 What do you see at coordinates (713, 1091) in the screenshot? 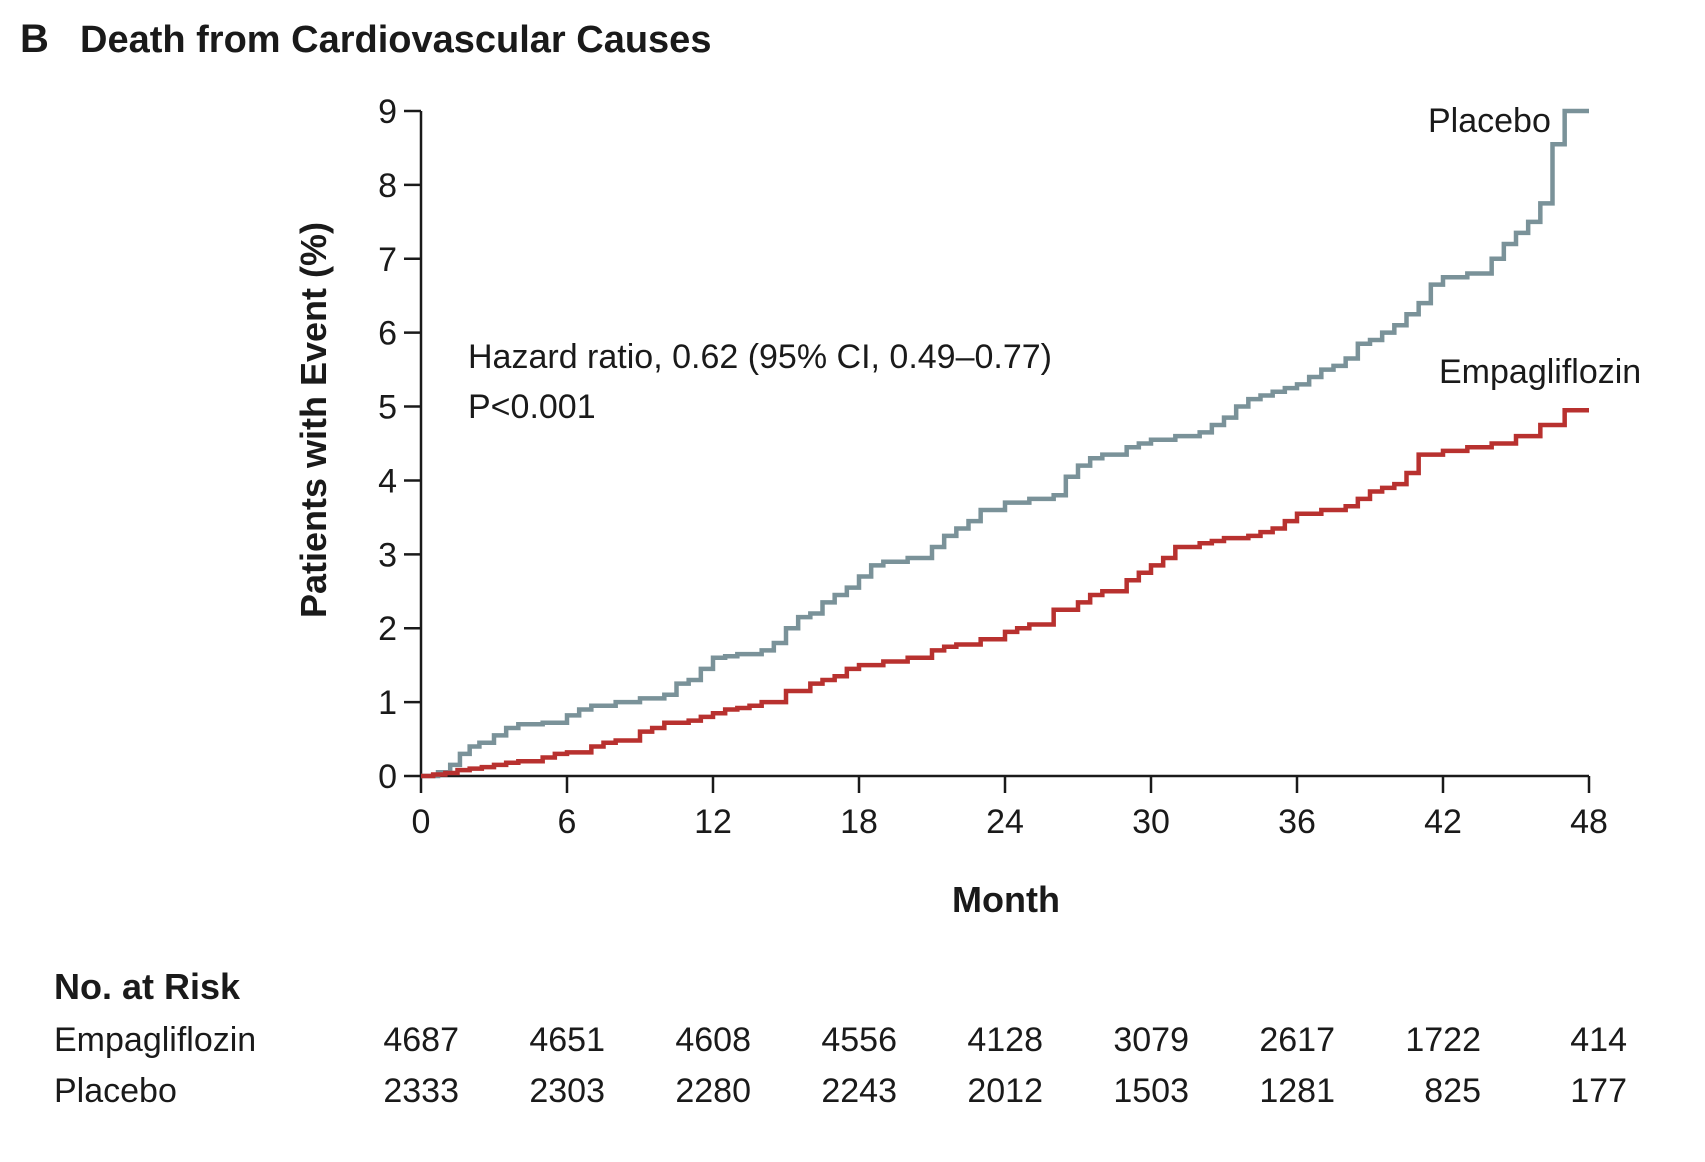
I see `risk-cell: 2280` at bounding box center [713, 1091].